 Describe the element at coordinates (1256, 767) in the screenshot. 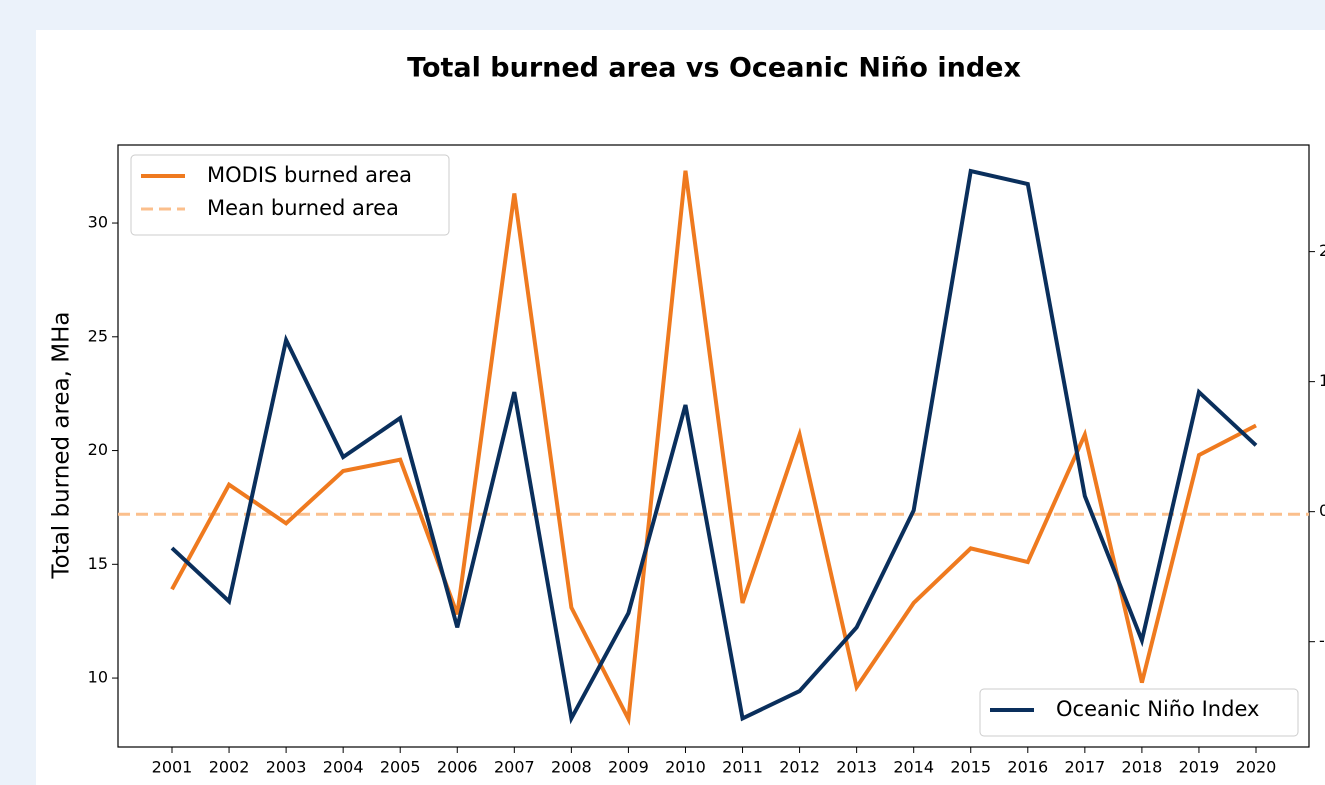

I see `x-tick-label: 2020` at that location.